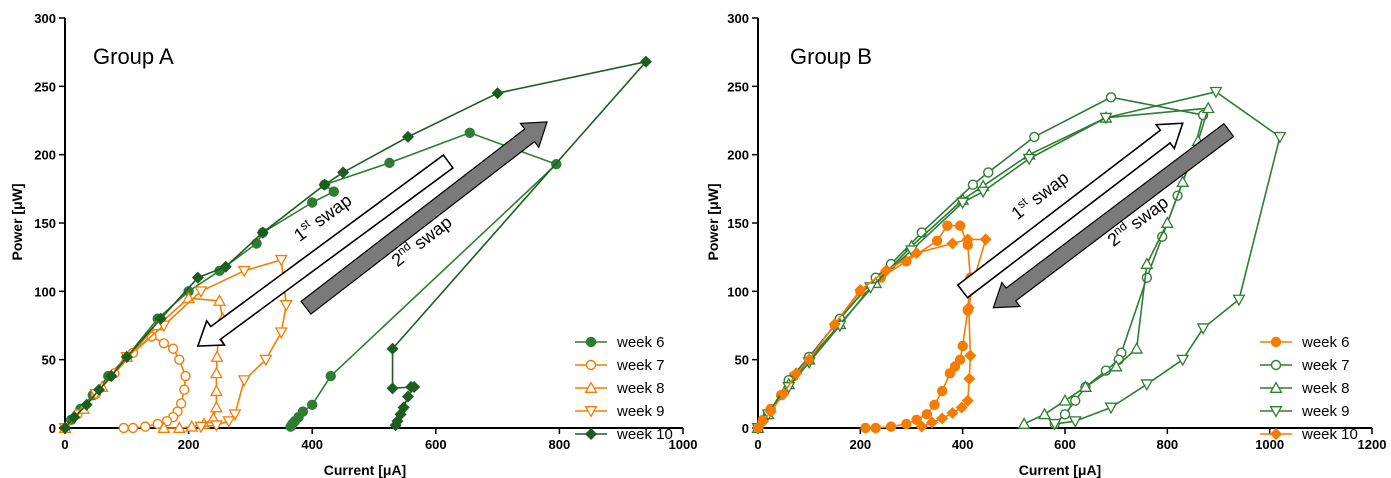 The height and width of the screenshot is (478, 1391). Describe the element at coordinates (1065, 444) in the screenshot. I see `x-tick-label: 600` at that location.